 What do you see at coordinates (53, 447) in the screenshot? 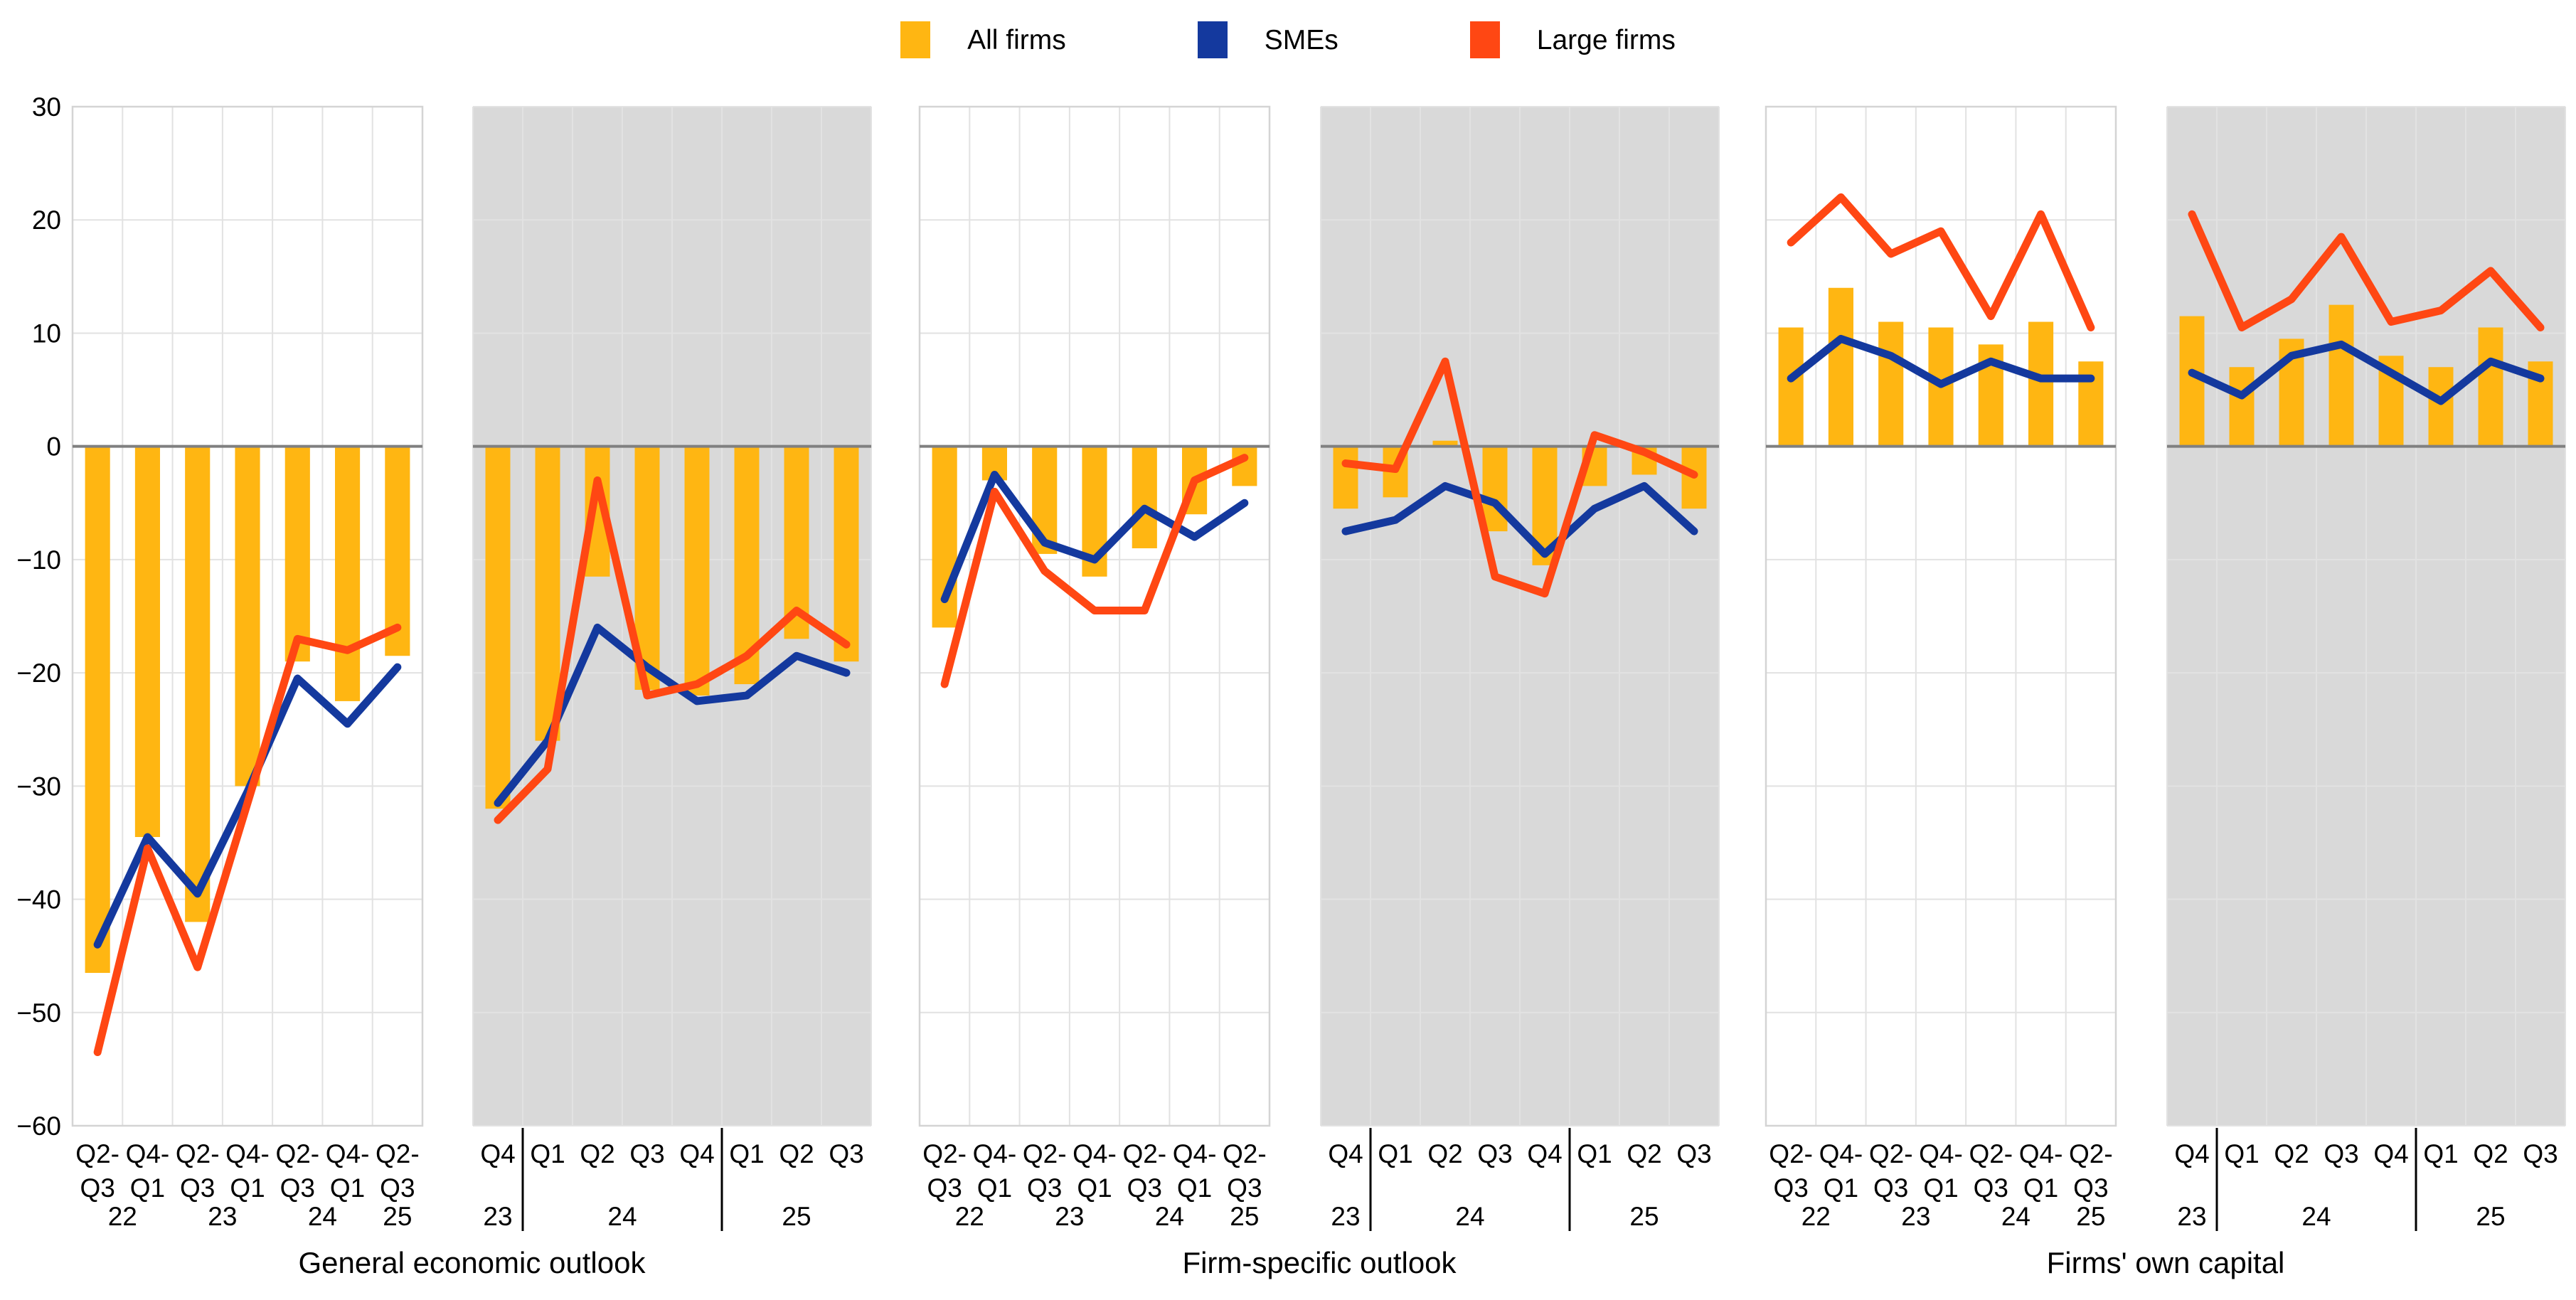
I see `y-tick-label: 0` at bounding box center [53, 447].